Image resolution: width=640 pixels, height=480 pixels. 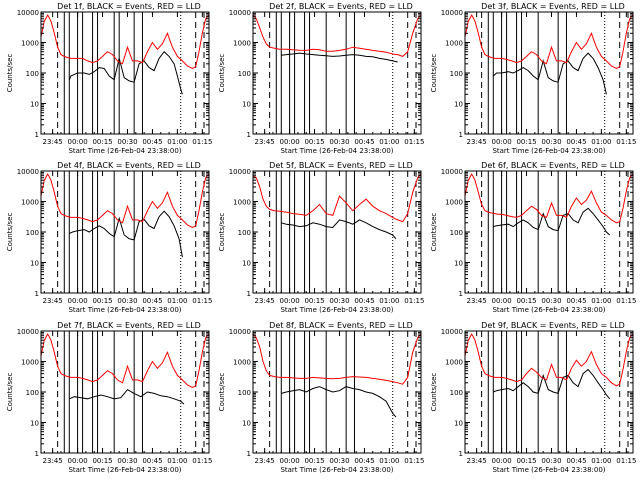 What do you see at coordinates (553, 165) in the screenshot?
I see `panel-title: Det 6f, BLACK = Events, RED = LLD` at bounding box center [553, 165].